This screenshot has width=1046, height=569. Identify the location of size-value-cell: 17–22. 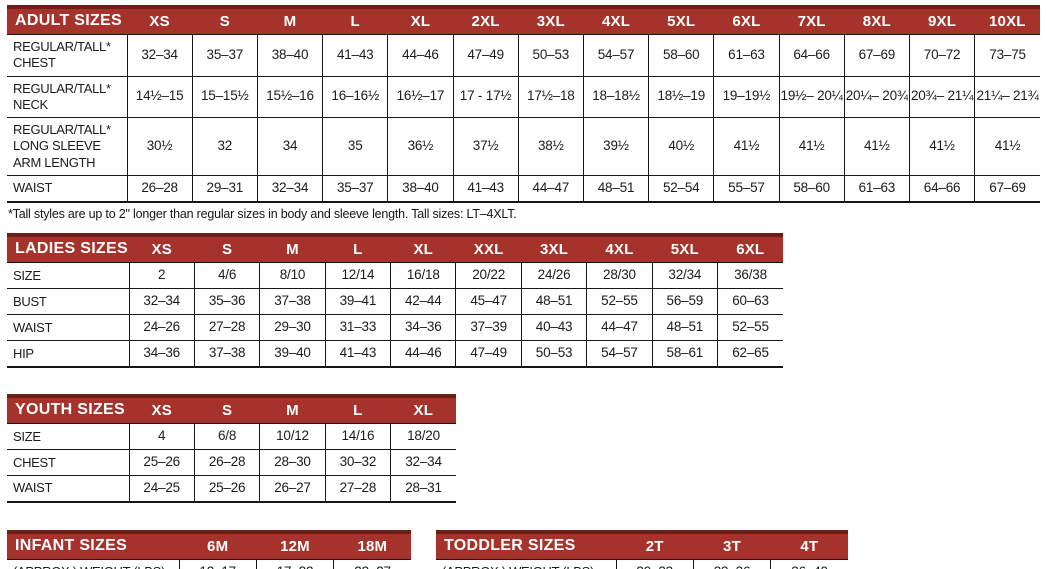
(294, 564).